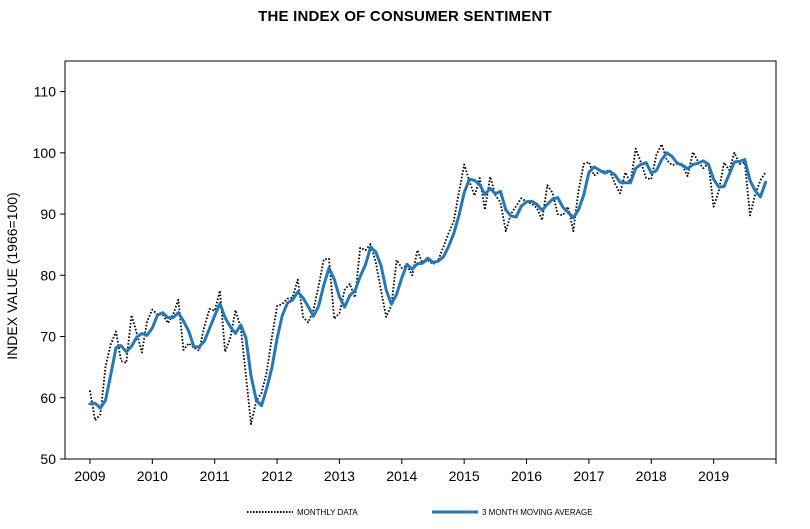 This screenshot has height=529, width=810. I want to click on legend: MONTHLY DATA 3 MONTH MOVING AVERAGE, so click(420, 512).